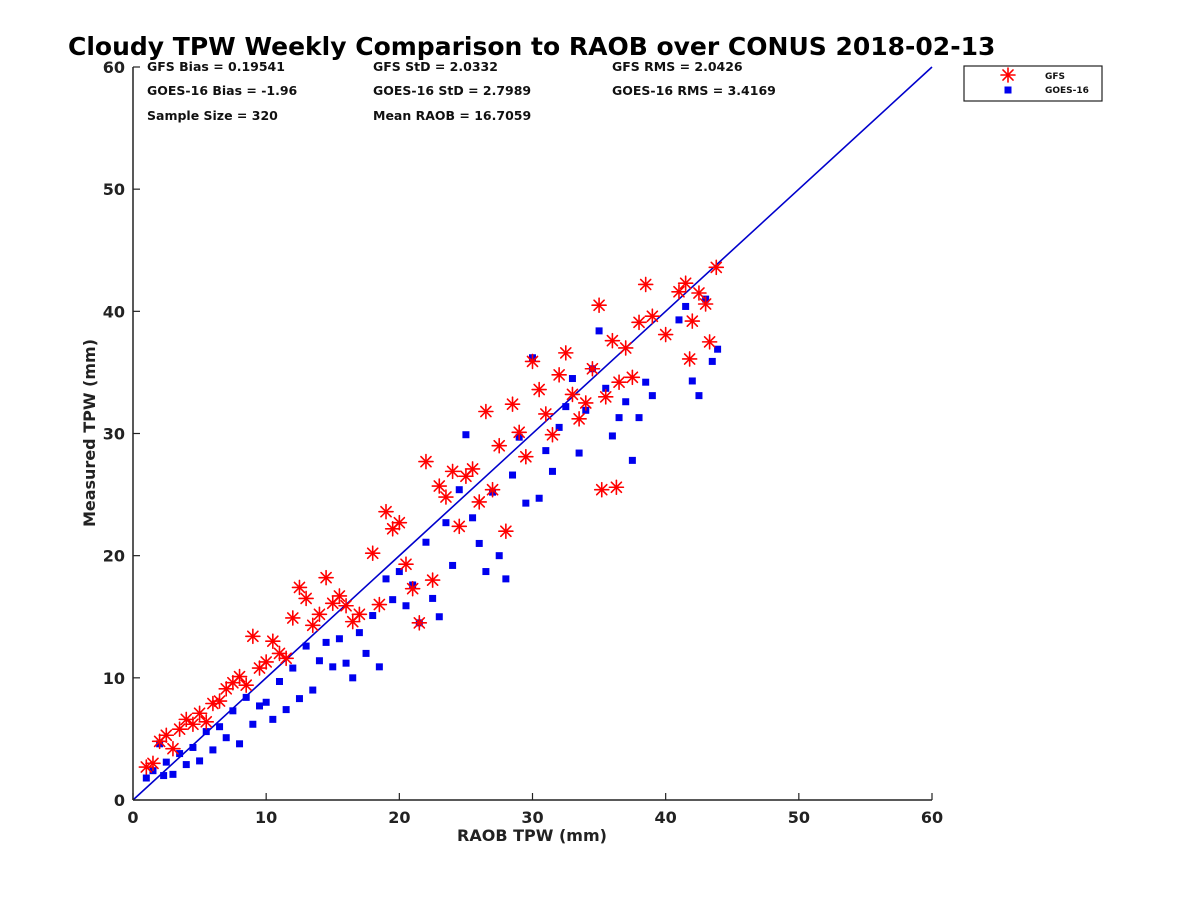 The height and width of the screenshot is (900, 1200). I want to click on stat-gfs-bias: GFS Bias = 0.19541, so click(216, 66).